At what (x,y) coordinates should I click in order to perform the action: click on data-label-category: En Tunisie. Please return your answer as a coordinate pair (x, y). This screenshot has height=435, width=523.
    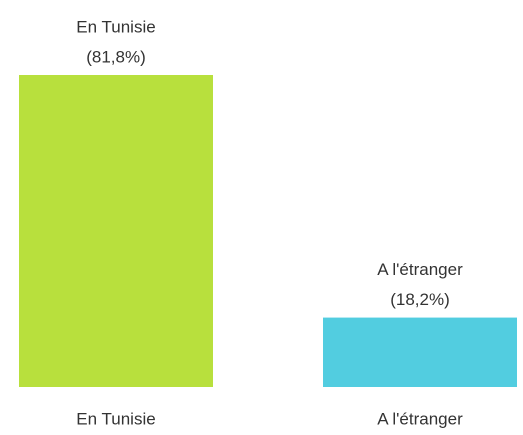
    Looking at the image, I should click on (115, 26).